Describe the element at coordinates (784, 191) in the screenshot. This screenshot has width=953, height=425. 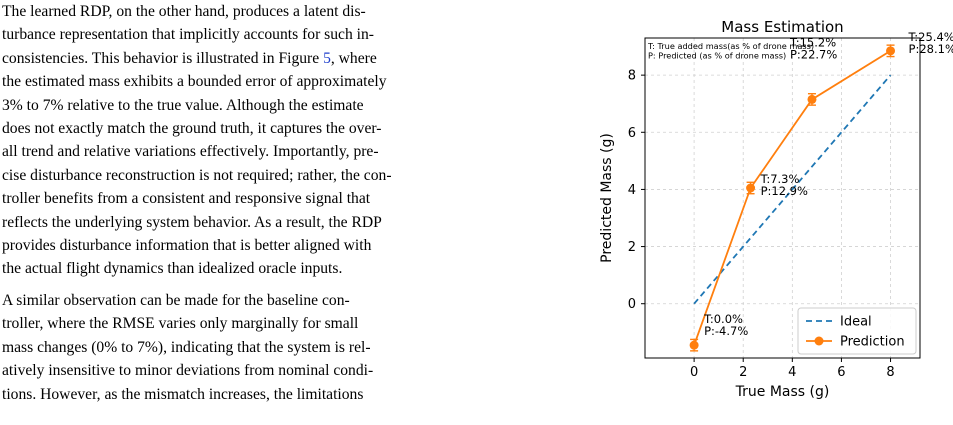
I see `point-annotation-predicted: P:12.9%` at that location.